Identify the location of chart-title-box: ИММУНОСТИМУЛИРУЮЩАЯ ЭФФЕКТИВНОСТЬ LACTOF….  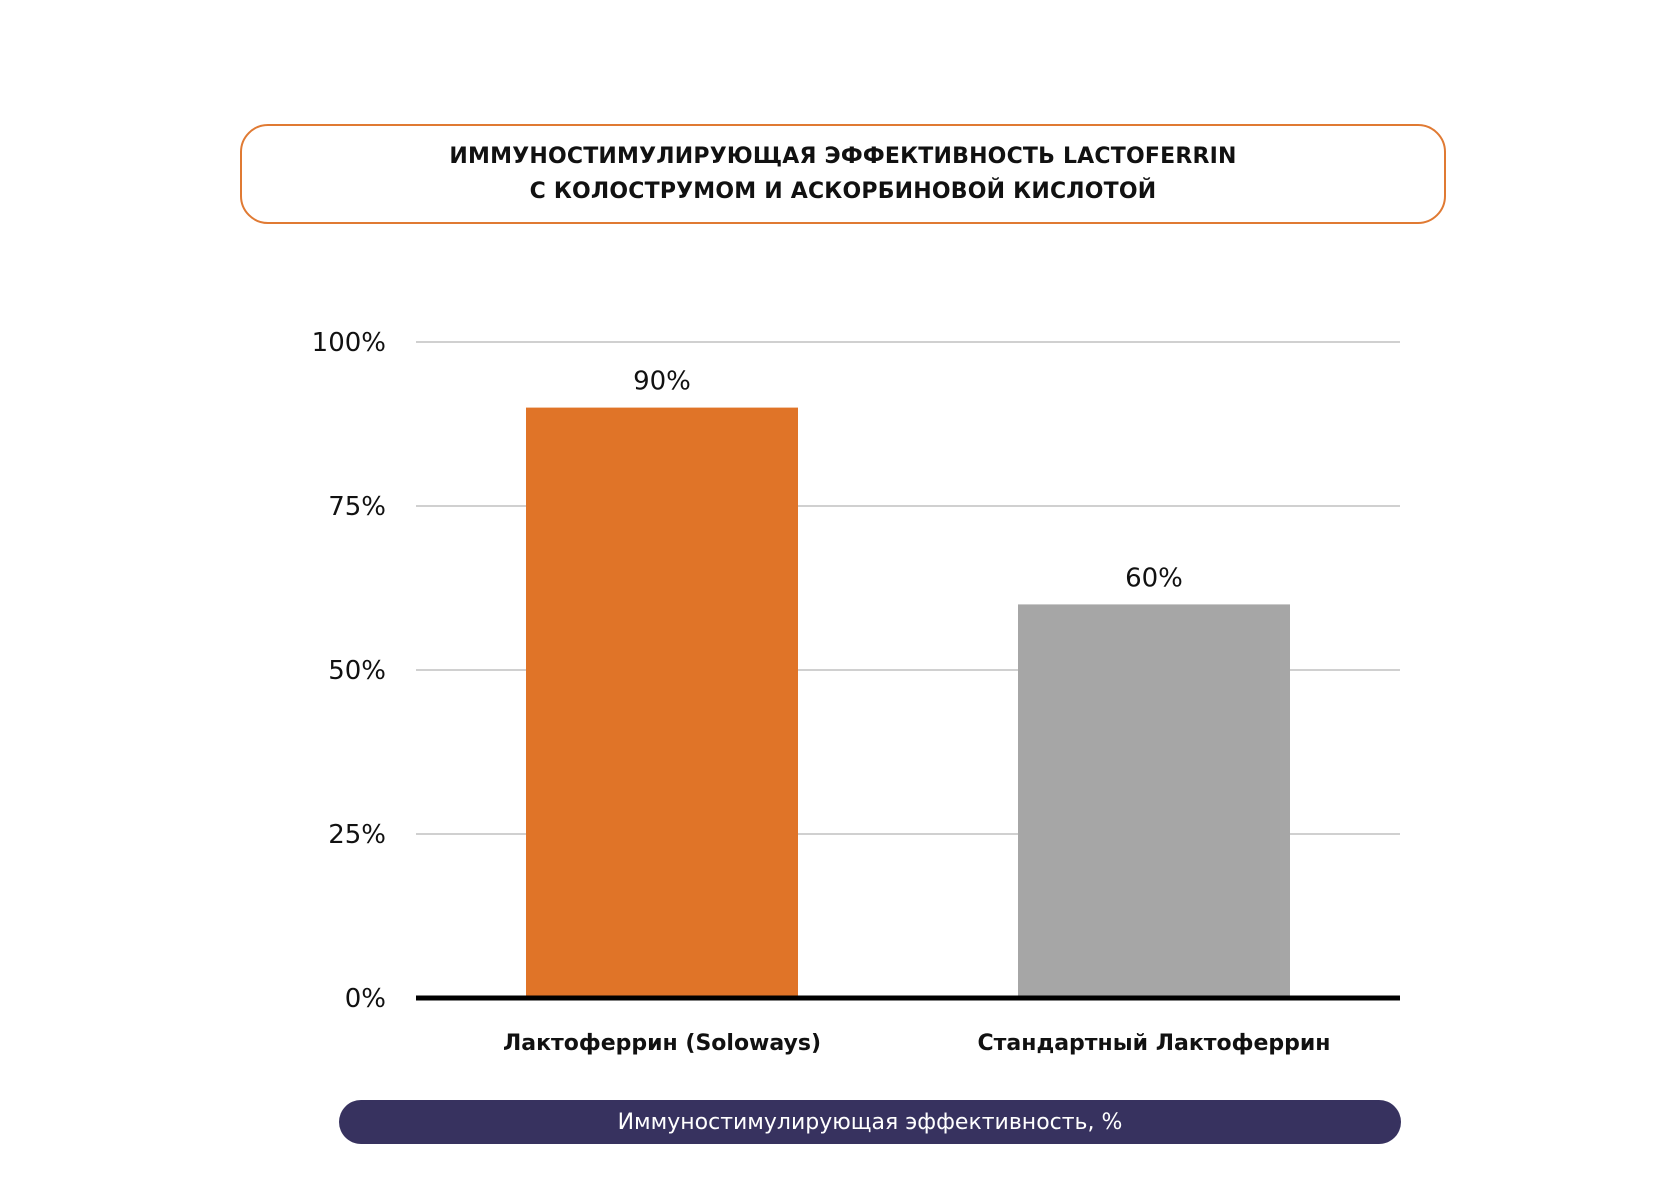
(843, 174).